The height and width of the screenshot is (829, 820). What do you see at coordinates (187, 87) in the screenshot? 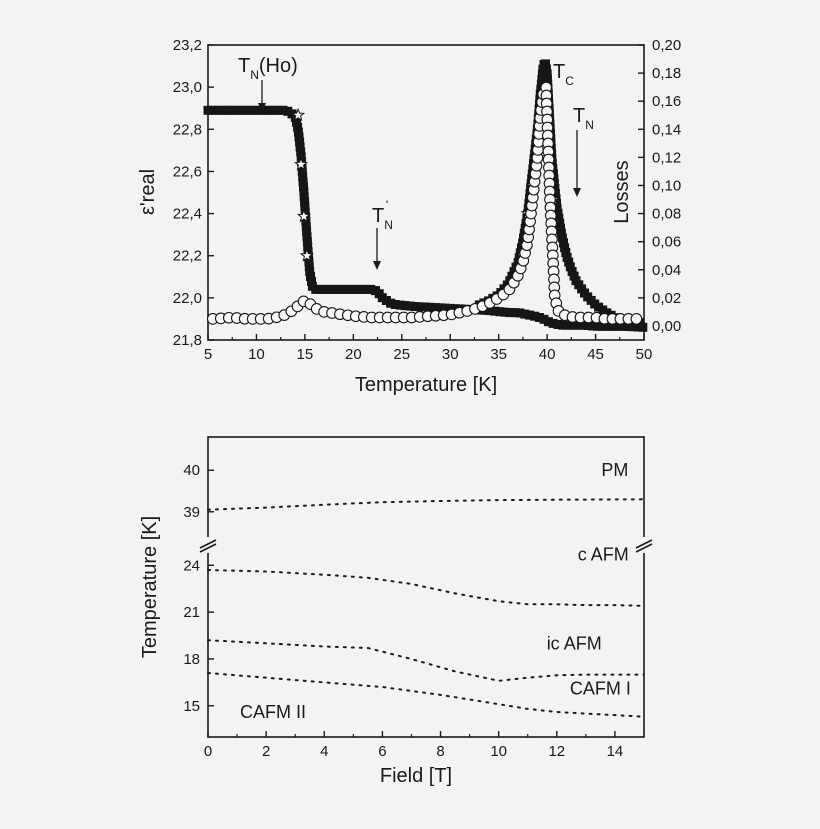
I see `top-y-left-tick-label: 23,0` at bounding box center [187, 87].